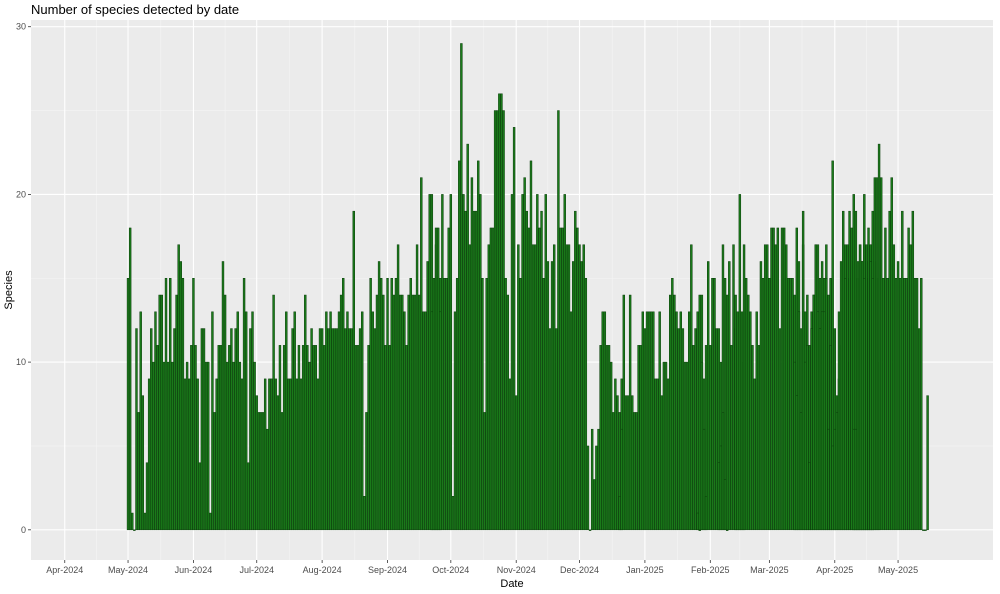 The image size is (1000, 594). What do you see at coordinates (64, 570) in the screenshot?
I see `x-tick-label: Apr-2024` at bounding box center [64, 570].